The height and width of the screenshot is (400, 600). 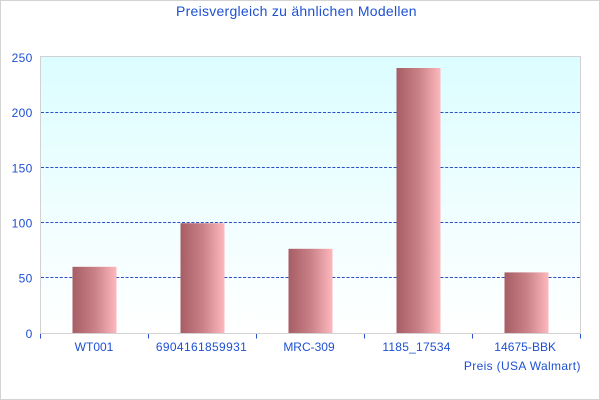 I want to click on svg-text: WT001, so click(x=94, y=347).